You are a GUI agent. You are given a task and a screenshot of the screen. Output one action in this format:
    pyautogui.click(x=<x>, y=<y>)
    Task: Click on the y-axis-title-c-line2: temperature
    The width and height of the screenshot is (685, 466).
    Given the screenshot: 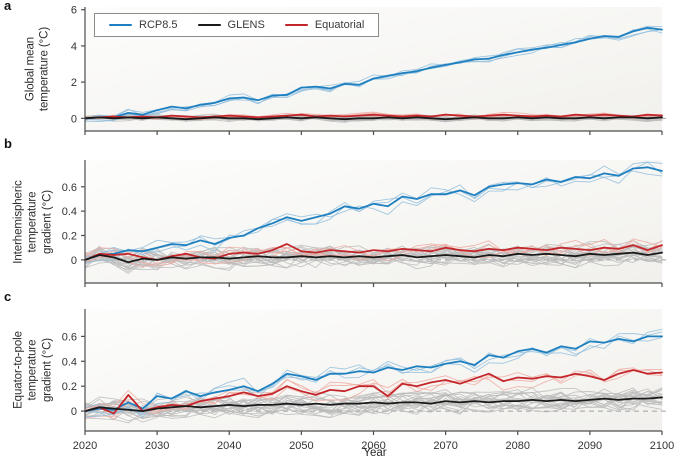 What is the action you would take?
    pyautogui.click(x=32, y=370)
    